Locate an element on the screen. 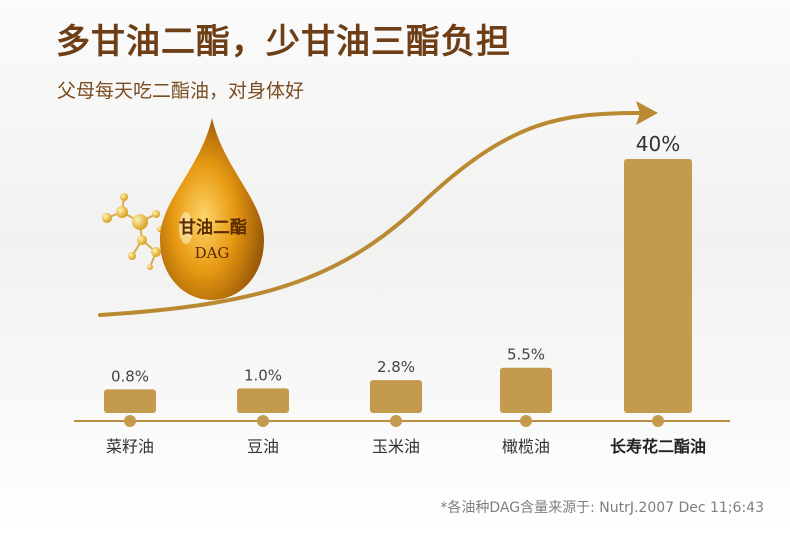  value-label-4: 40% is located at coordinates (658, 144).